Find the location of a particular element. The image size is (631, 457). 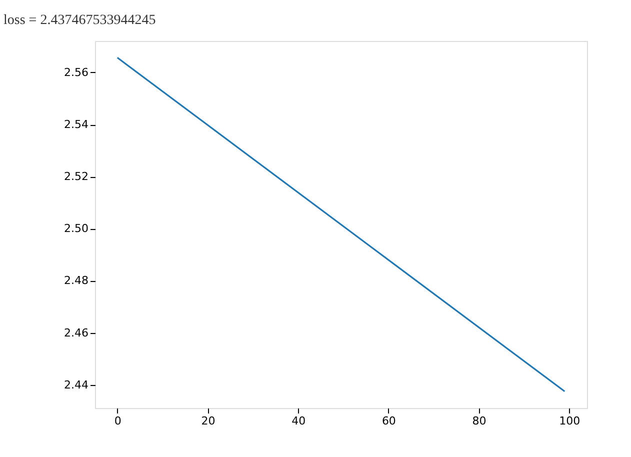

y-tick-label: 2.44 is located at coordinates (76, 385).